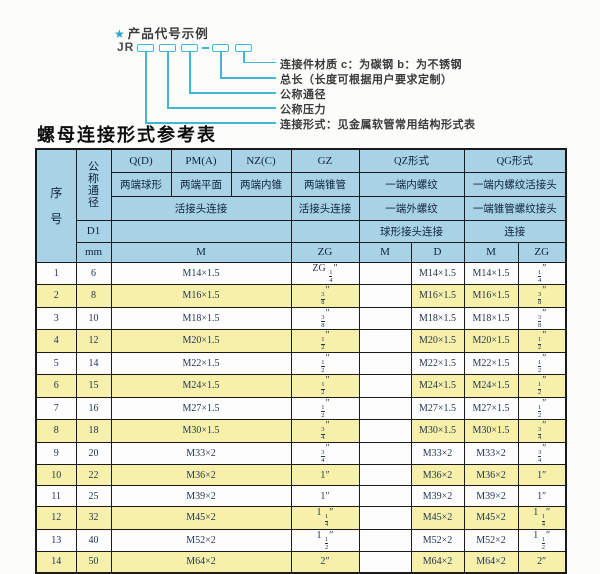 This screenshot has width=600, height=574. I want to click on cell-seq: 3, so click(56, 318).